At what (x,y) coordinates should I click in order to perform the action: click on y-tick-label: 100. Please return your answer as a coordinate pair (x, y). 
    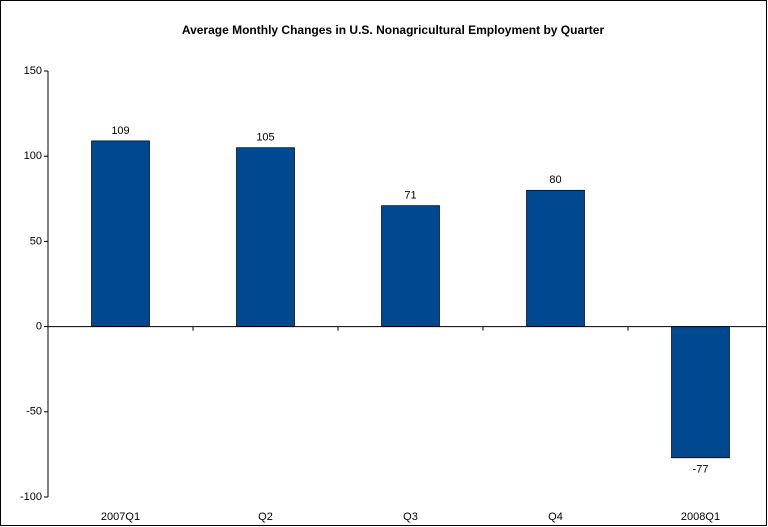
    Looking at the image, I should click on (33, 156).